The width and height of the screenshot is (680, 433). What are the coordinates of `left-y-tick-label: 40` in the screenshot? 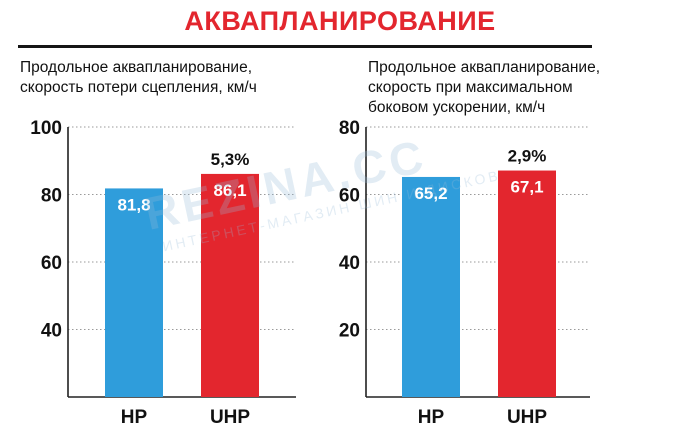 It's located at (51, 331).